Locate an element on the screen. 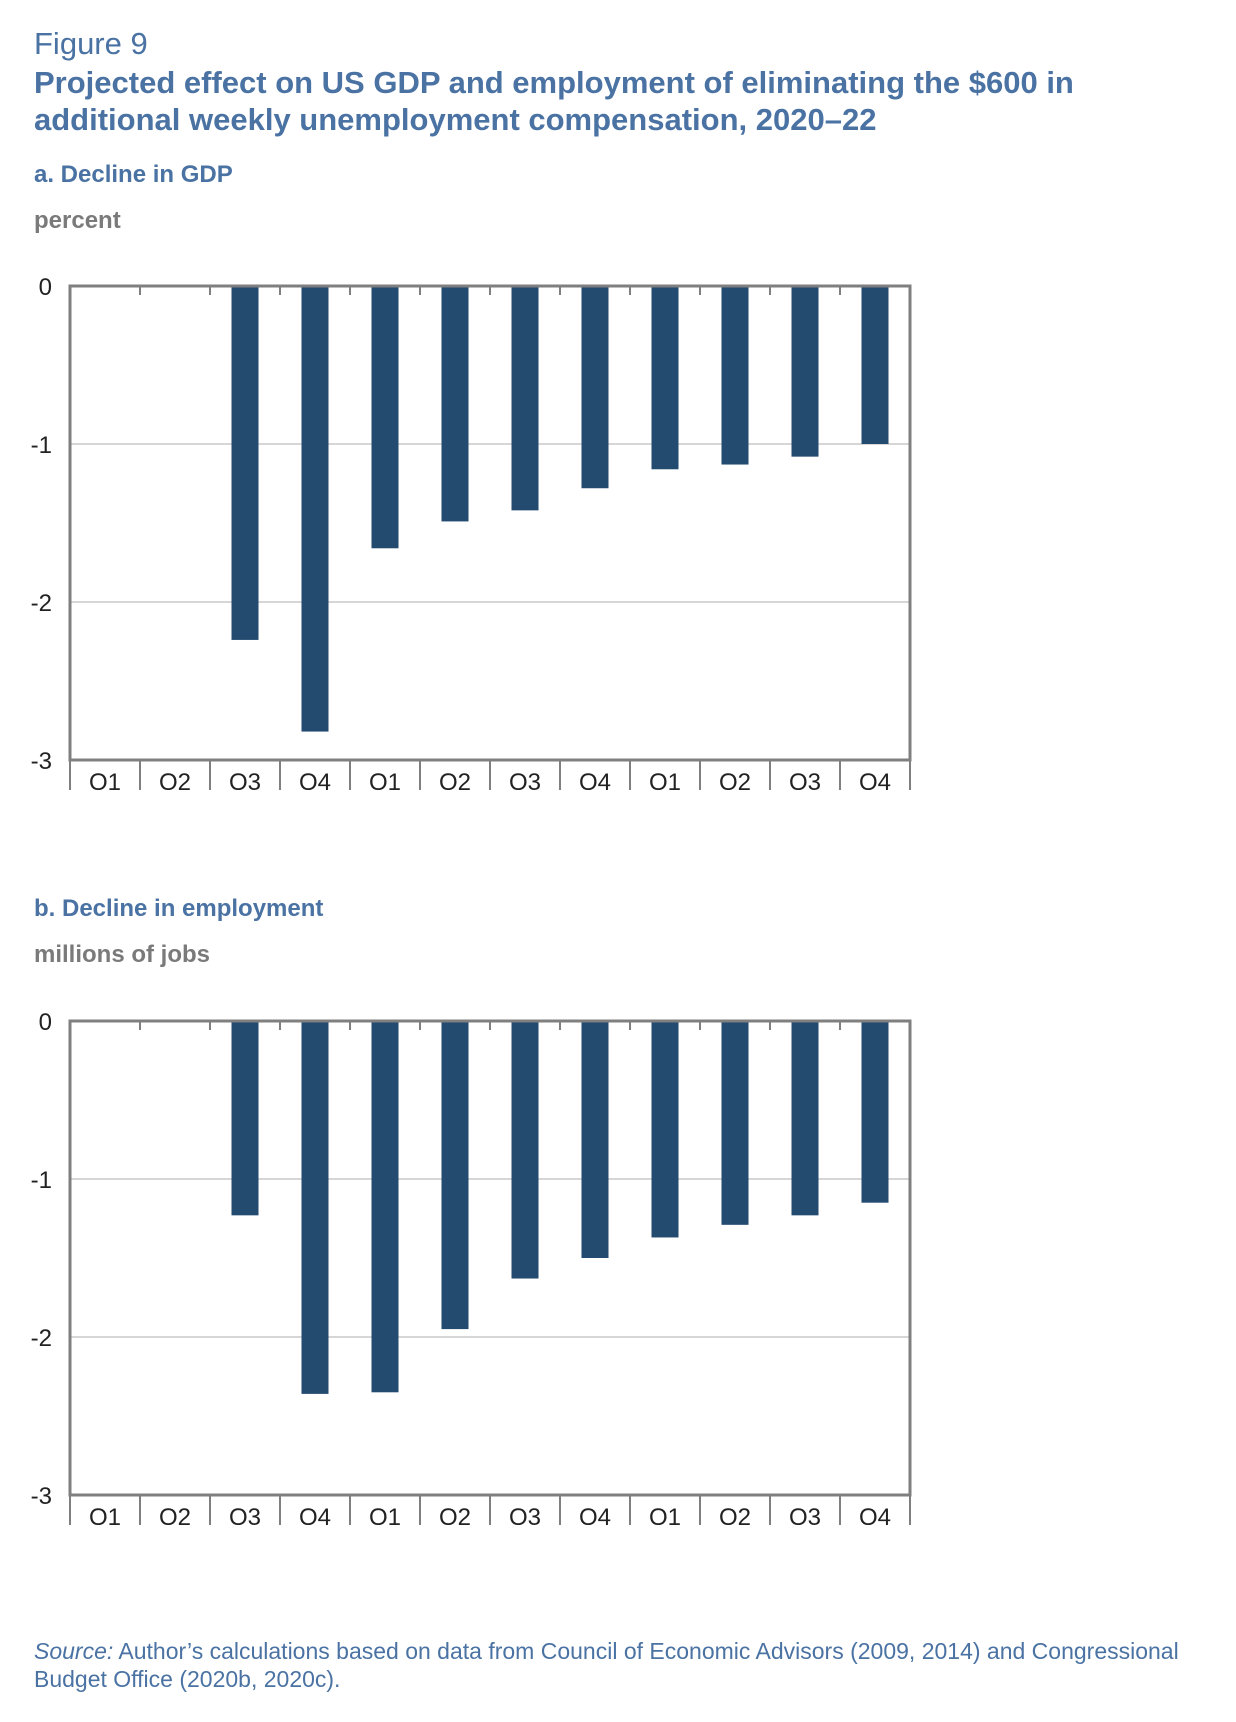 The height and width of the screenshot is (1722, 1236). panel-b-title: b. Decline in employment is located at coordinates (179, 908).